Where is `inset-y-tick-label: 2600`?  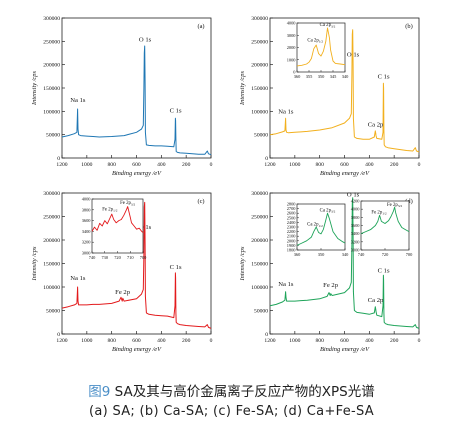
inset-y-tick-label: 2600 is located at coordinates (292, 213).